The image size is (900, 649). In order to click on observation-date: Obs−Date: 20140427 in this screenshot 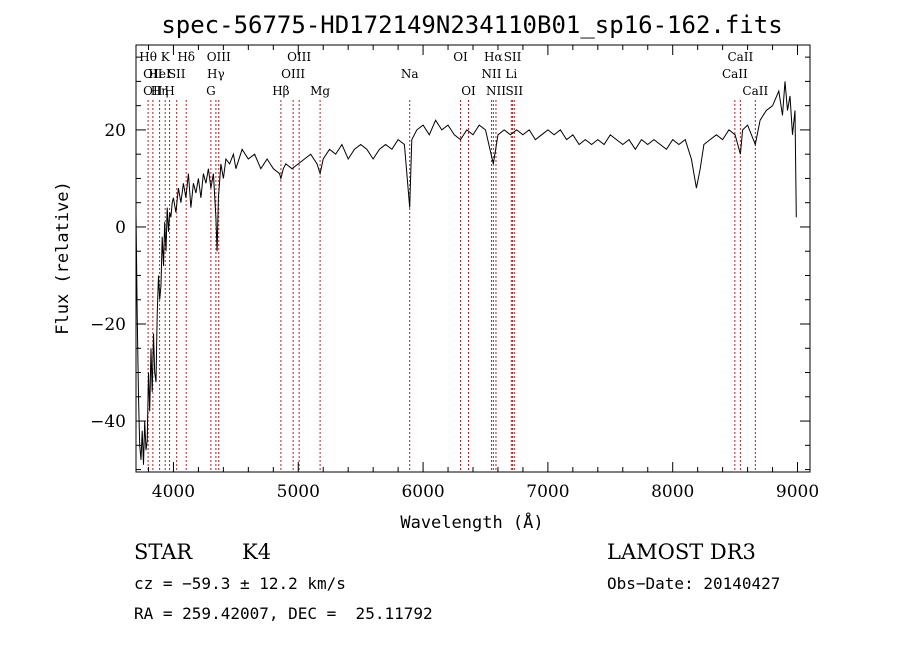, I will do `click(693, 583)`.